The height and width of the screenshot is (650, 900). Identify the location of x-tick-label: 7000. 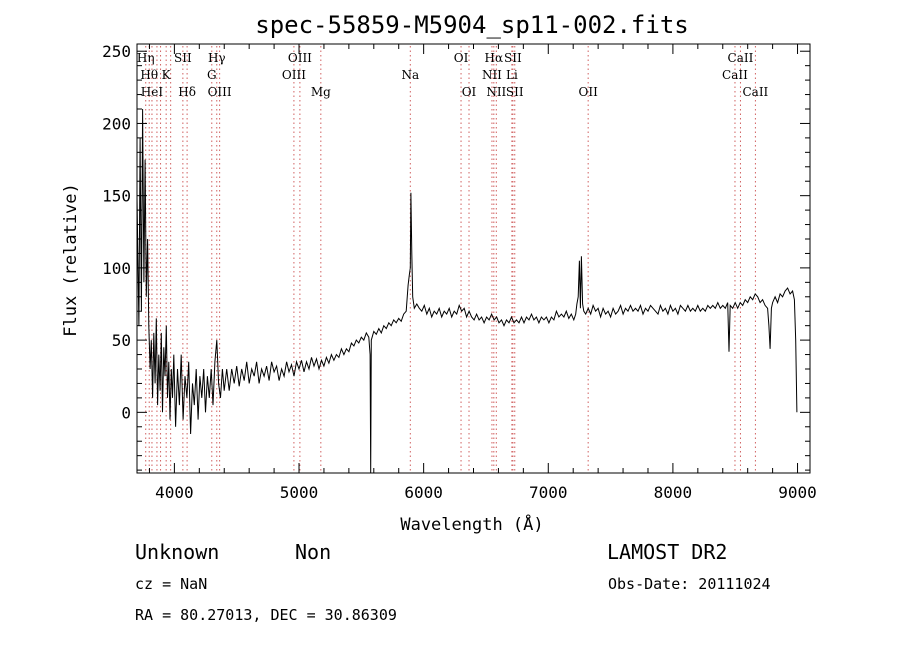
(548, 492).